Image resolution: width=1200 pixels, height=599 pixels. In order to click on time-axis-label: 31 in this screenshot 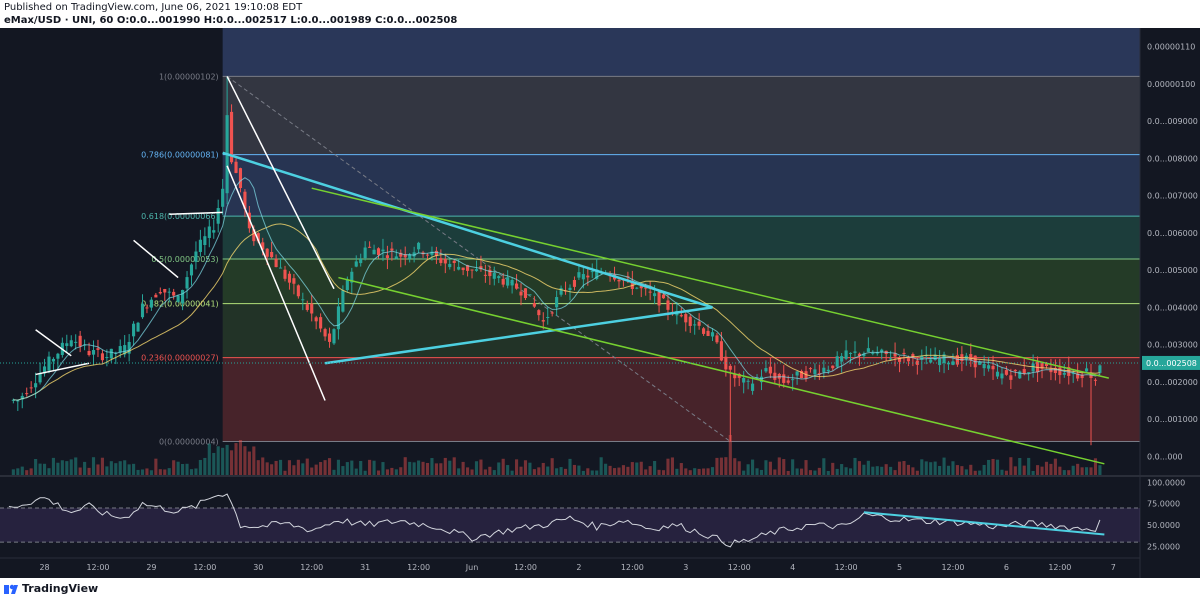, I will do `click(365, 567)`.